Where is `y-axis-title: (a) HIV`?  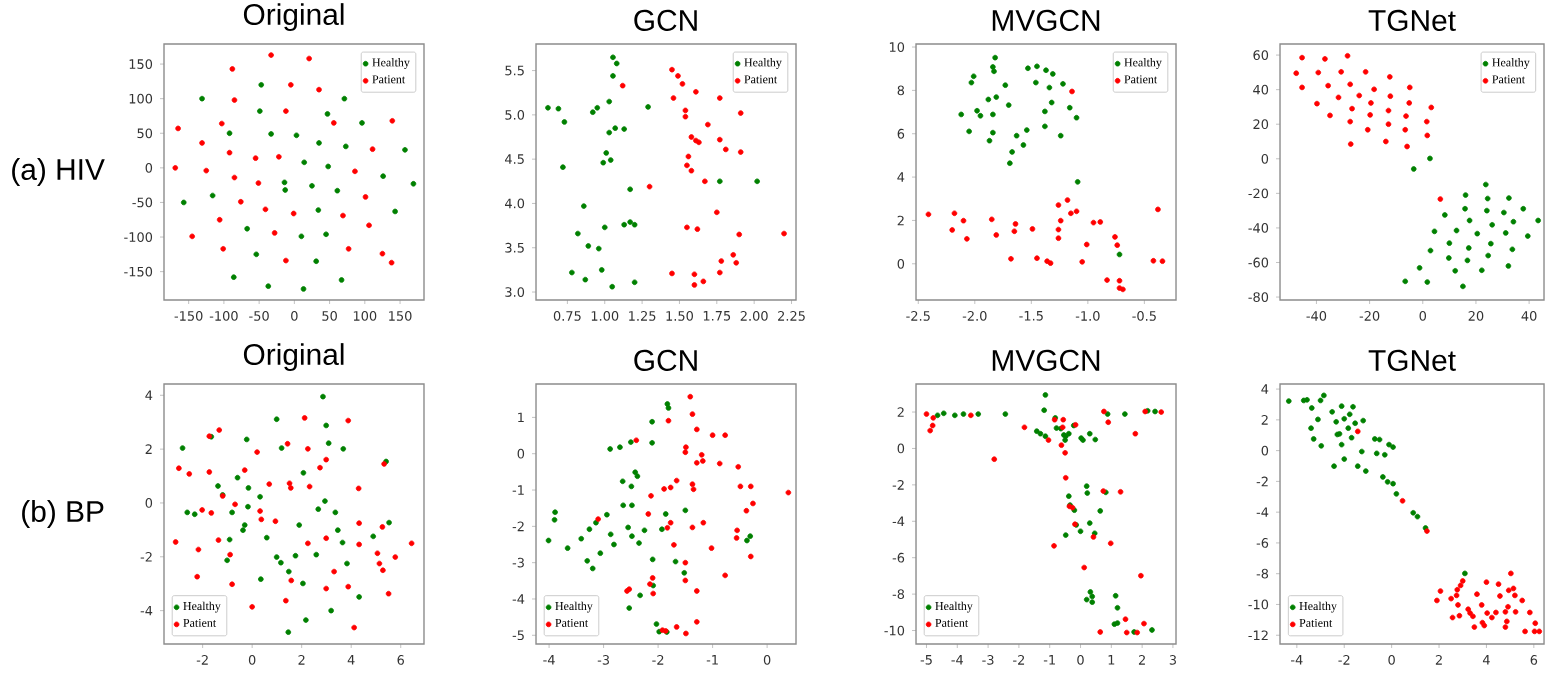 y-axis-title: (a) HIV is located at coordinates (58, 172).